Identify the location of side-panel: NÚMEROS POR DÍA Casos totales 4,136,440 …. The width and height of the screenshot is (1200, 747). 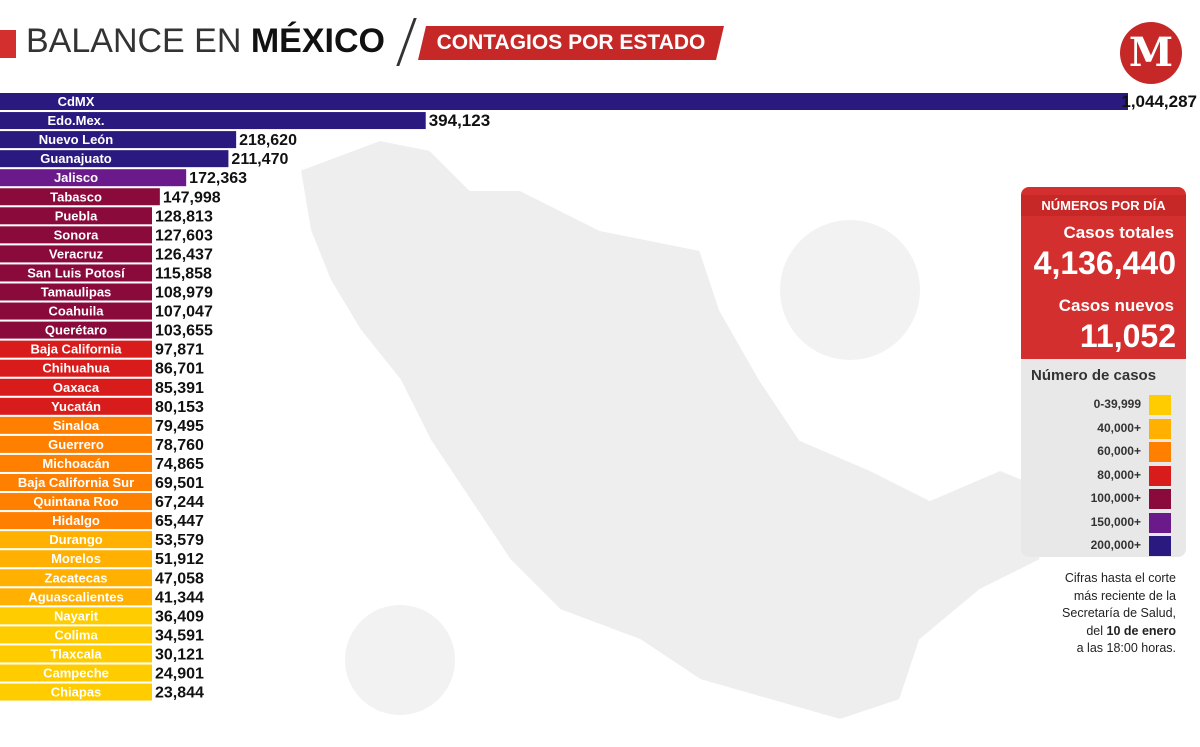
(1103, 372).